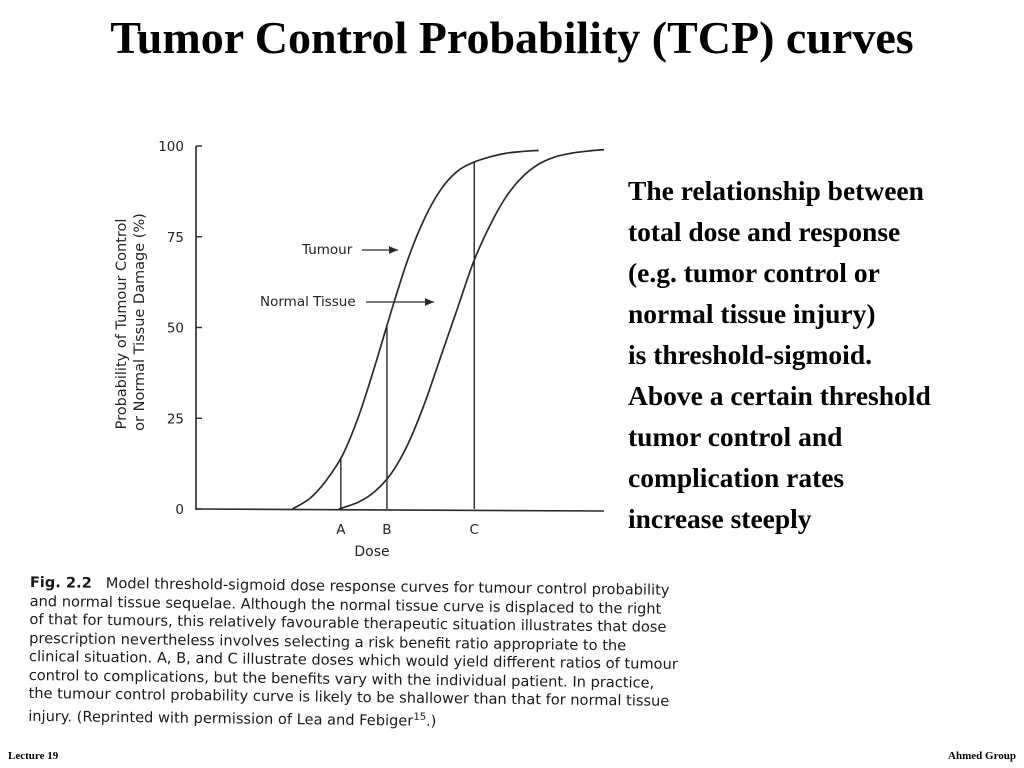 Image resolution: width=1024 pixels, height=768 pixels. I want to click on chart-curves, so click(448, 329).